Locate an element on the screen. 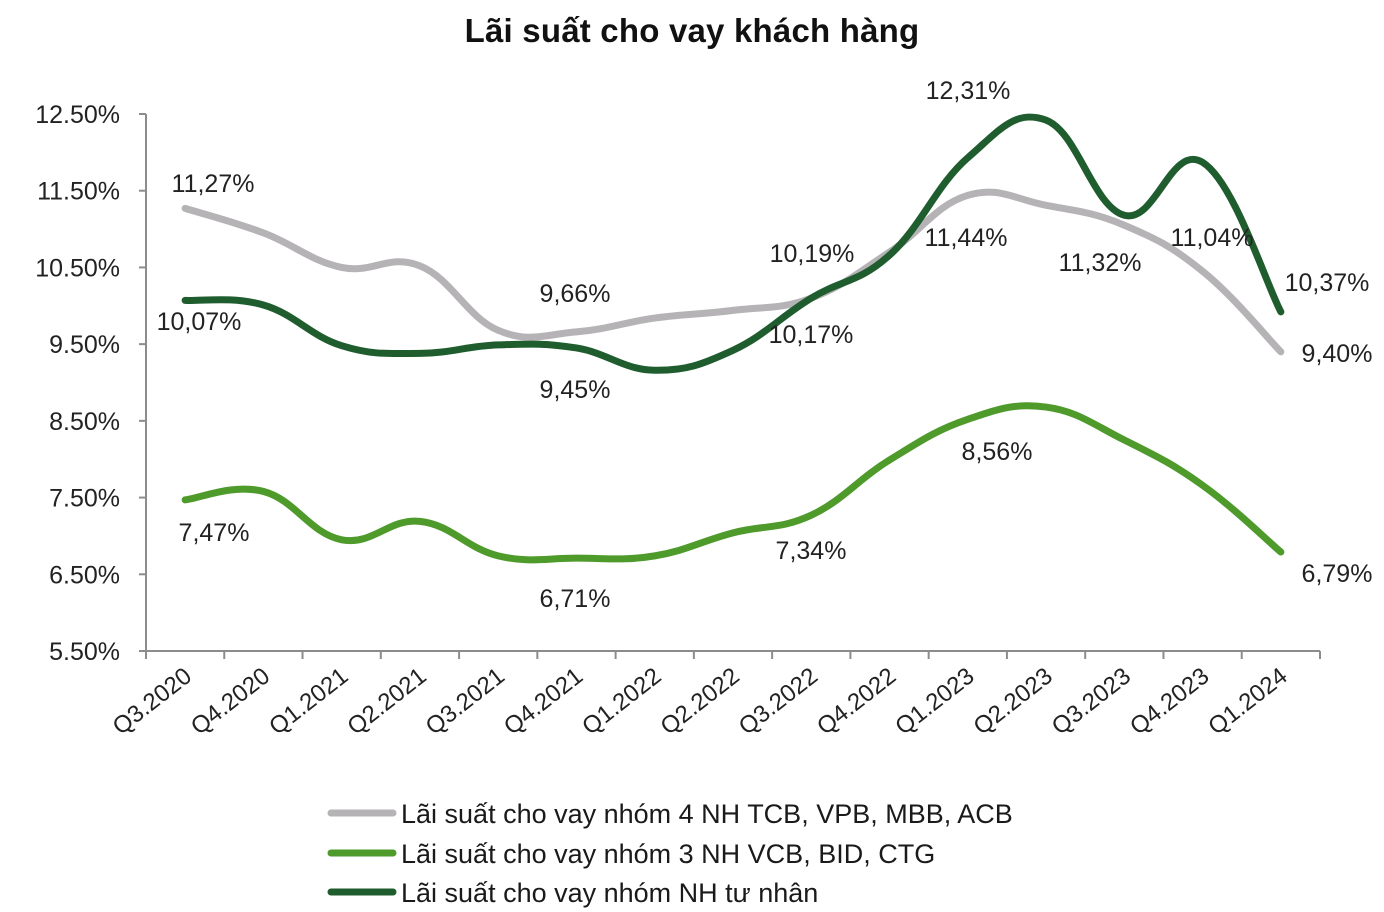 This screenshot has height=912, width=1384. x-tick-label: Q1.2022 is located at coordinates (621, 701).